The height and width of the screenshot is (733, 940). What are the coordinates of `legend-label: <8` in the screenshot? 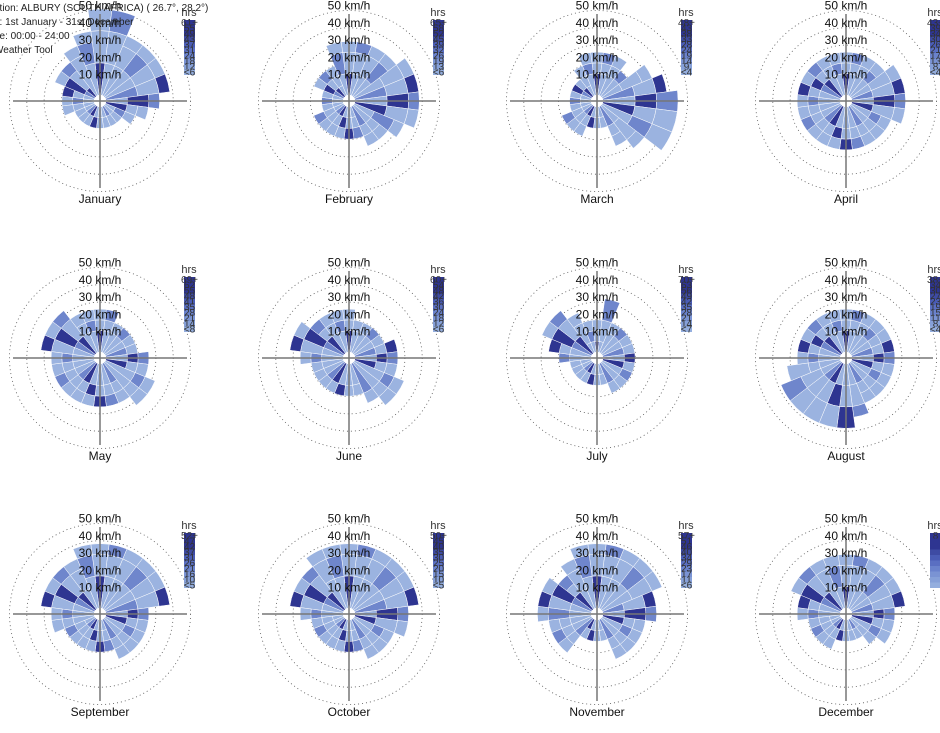 It's located at (190, 329).